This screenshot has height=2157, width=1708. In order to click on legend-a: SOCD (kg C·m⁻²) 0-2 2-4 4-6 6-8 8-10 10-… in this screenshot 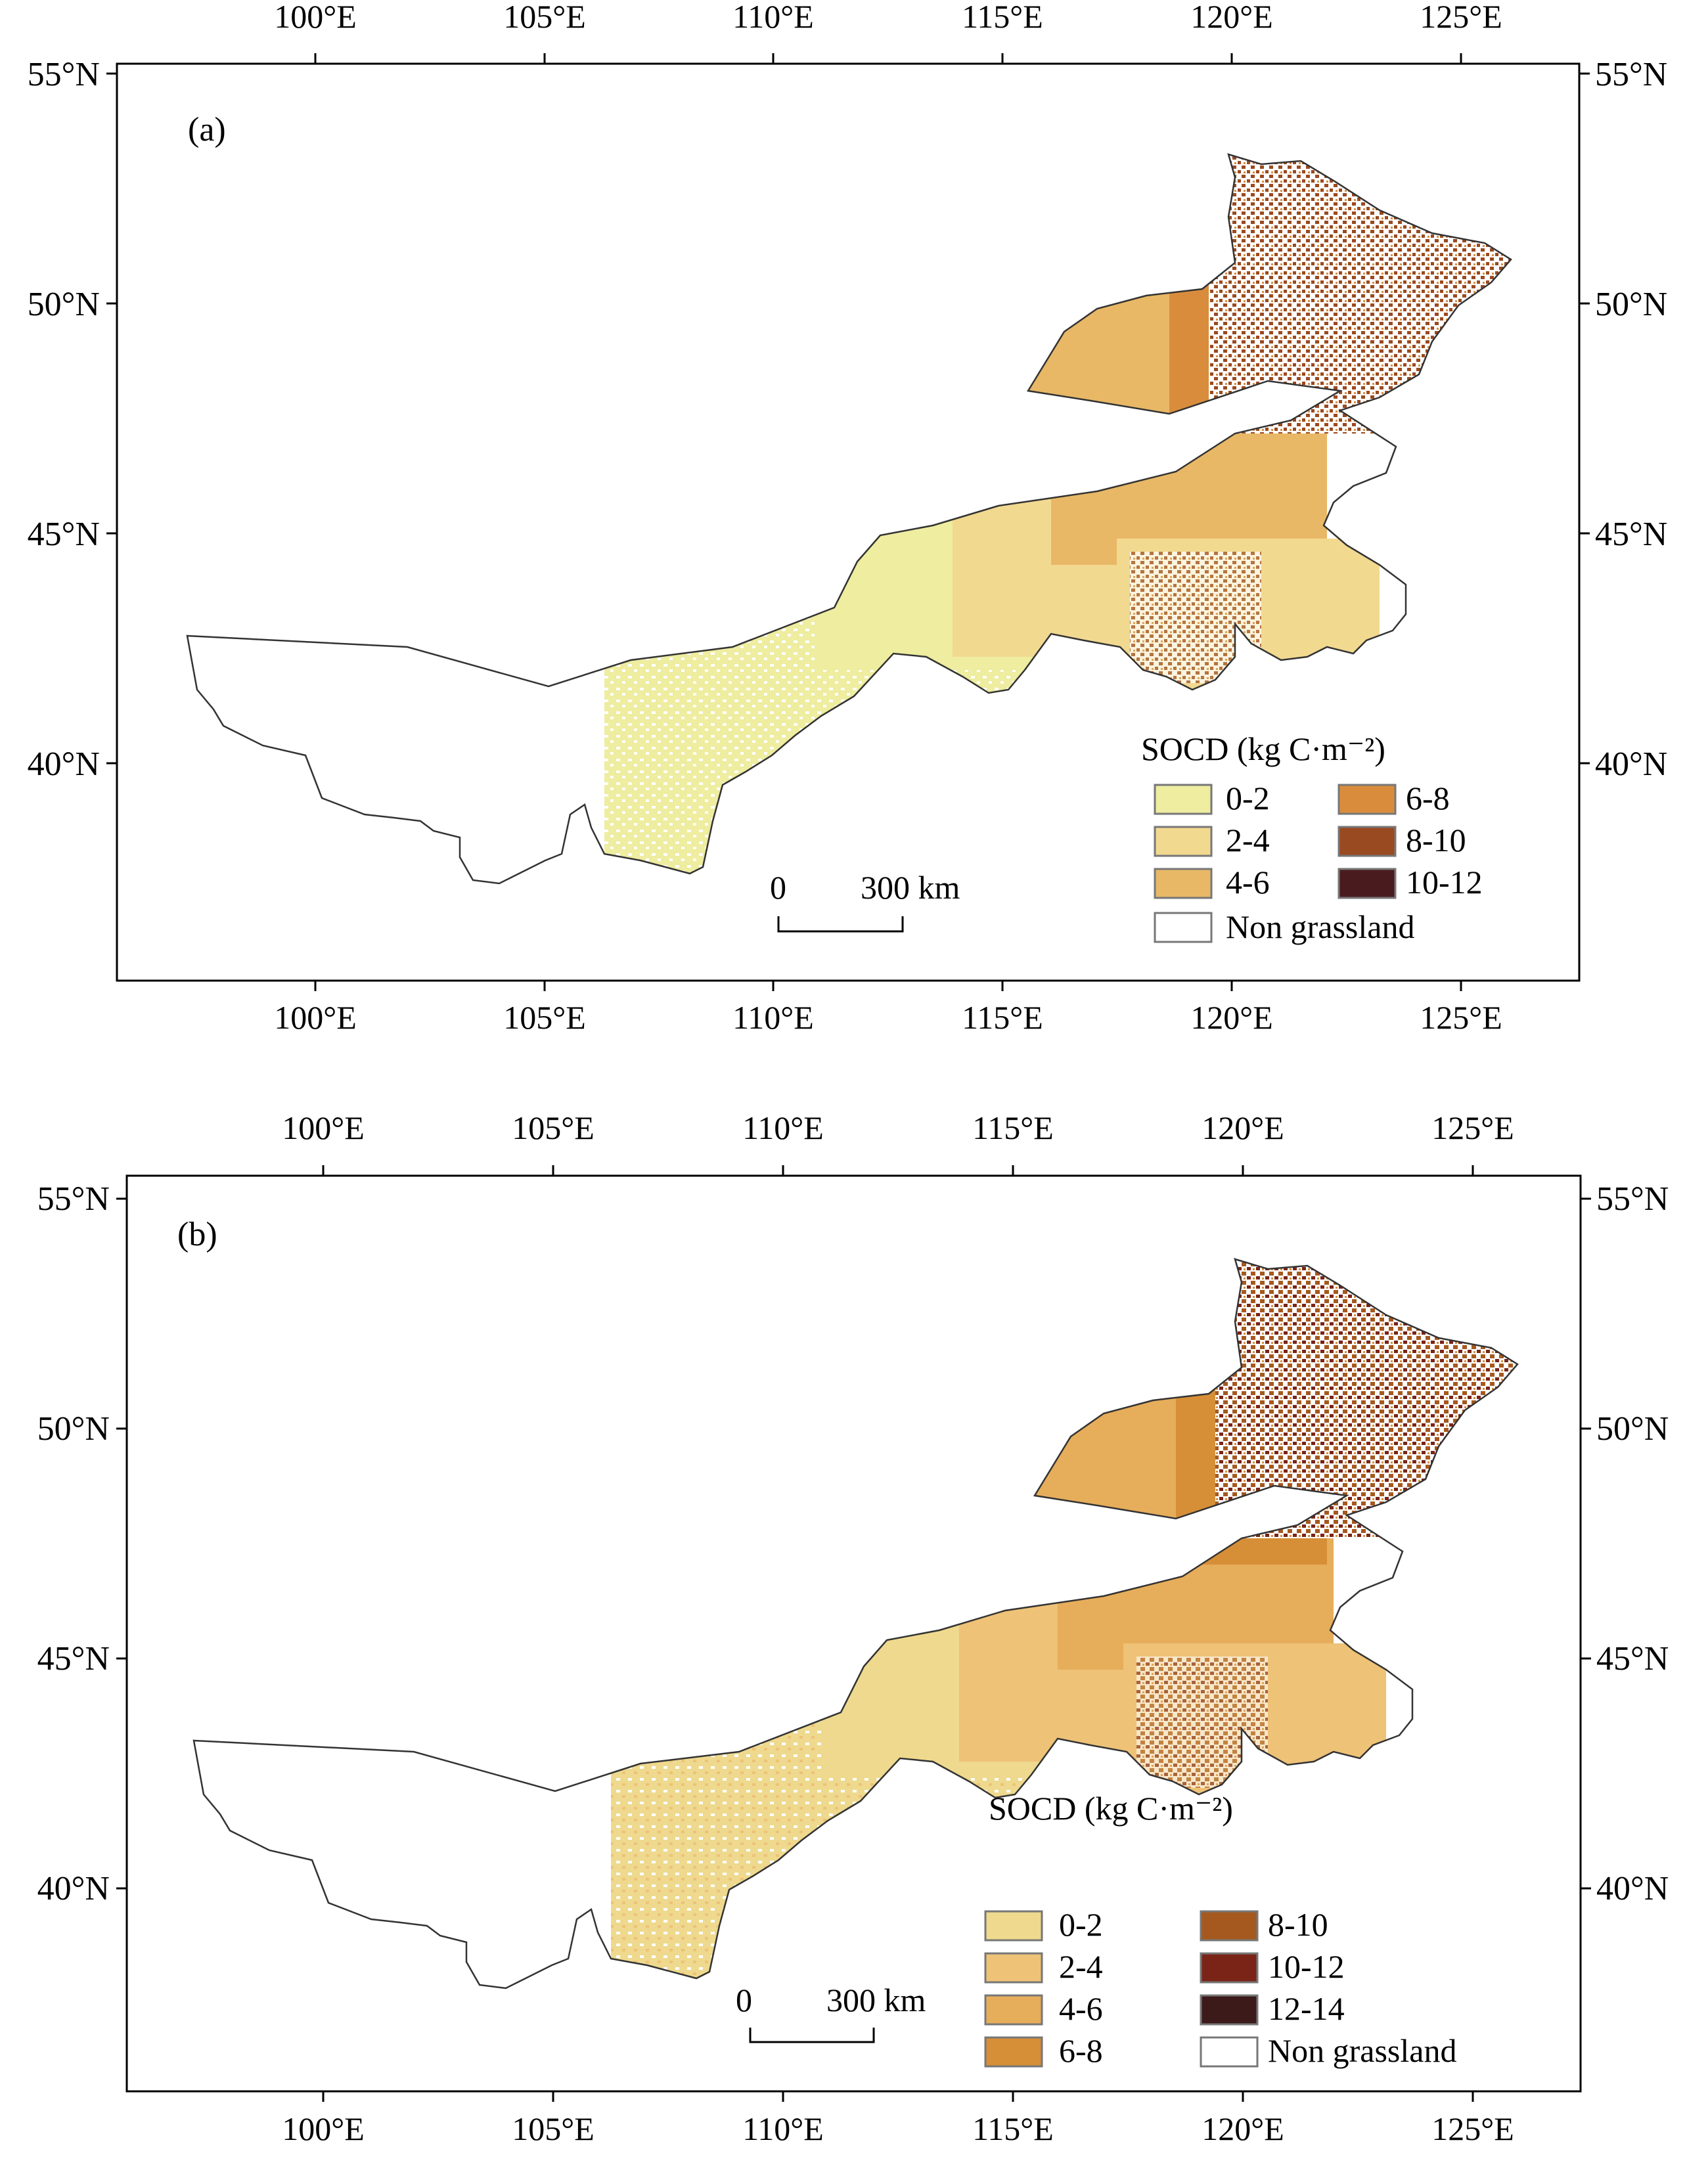, I will do `click(1312, 837)`.